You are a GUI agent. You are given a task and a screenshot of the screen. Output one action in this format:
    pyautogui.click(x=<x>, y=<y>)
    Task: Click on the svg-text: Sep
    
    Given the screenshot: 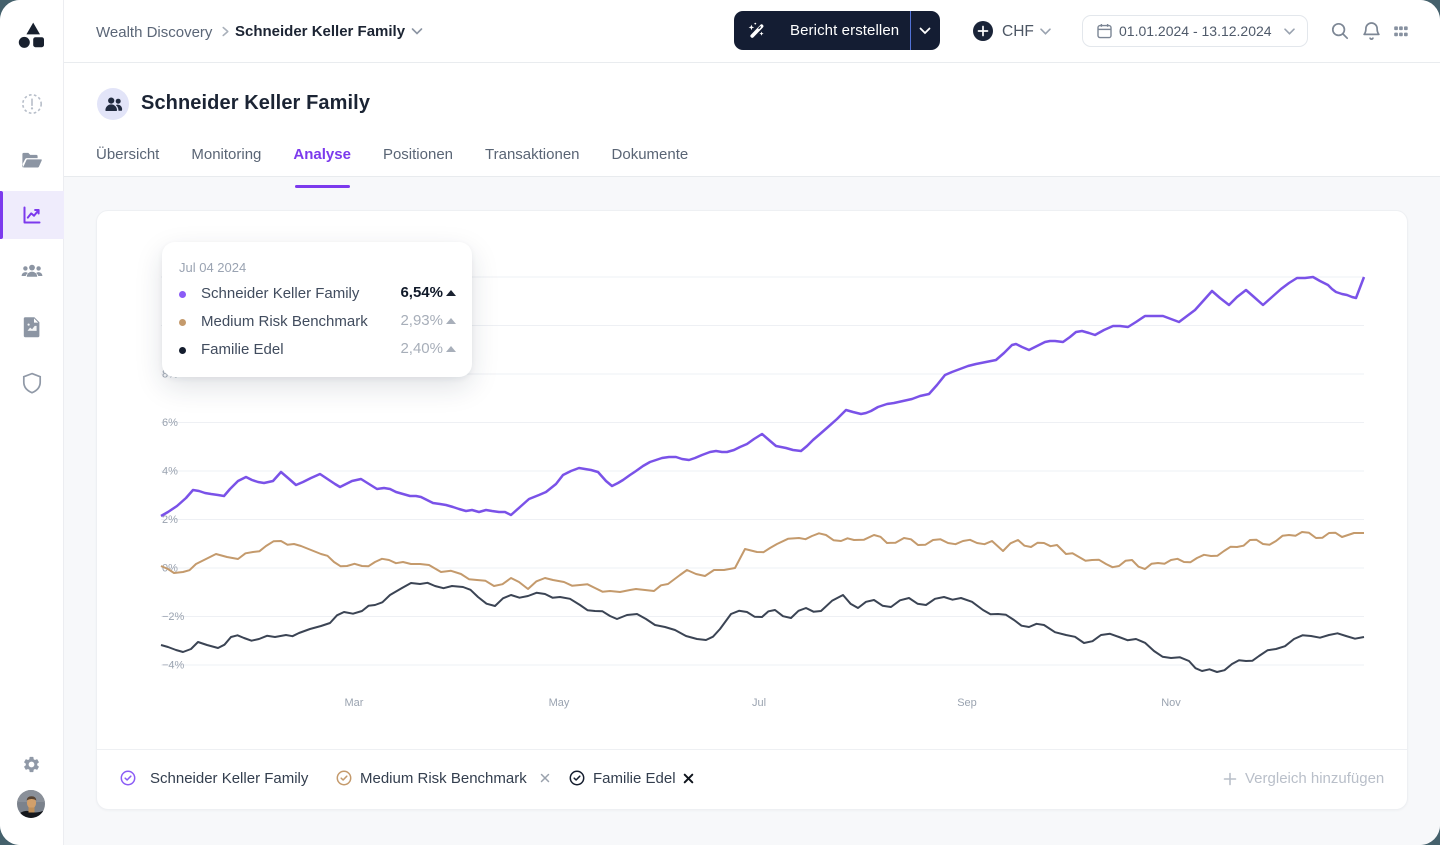 What is the action you would take?
    pyautogui.click(x=967, y=703)
    